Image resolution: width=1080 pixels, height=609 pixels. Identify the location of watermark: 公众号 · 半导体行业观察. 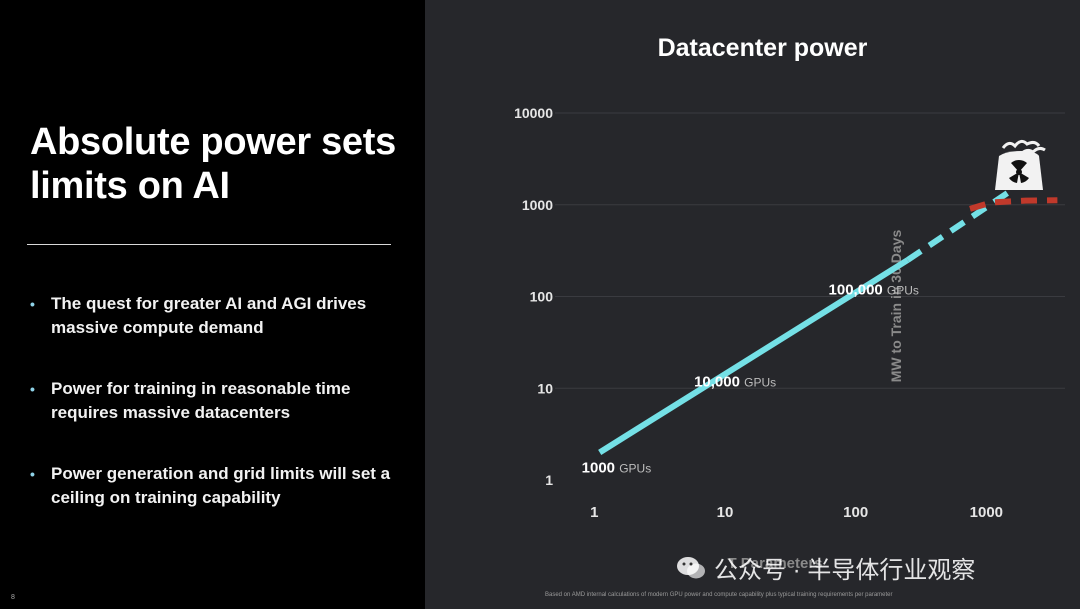
(825, 567).